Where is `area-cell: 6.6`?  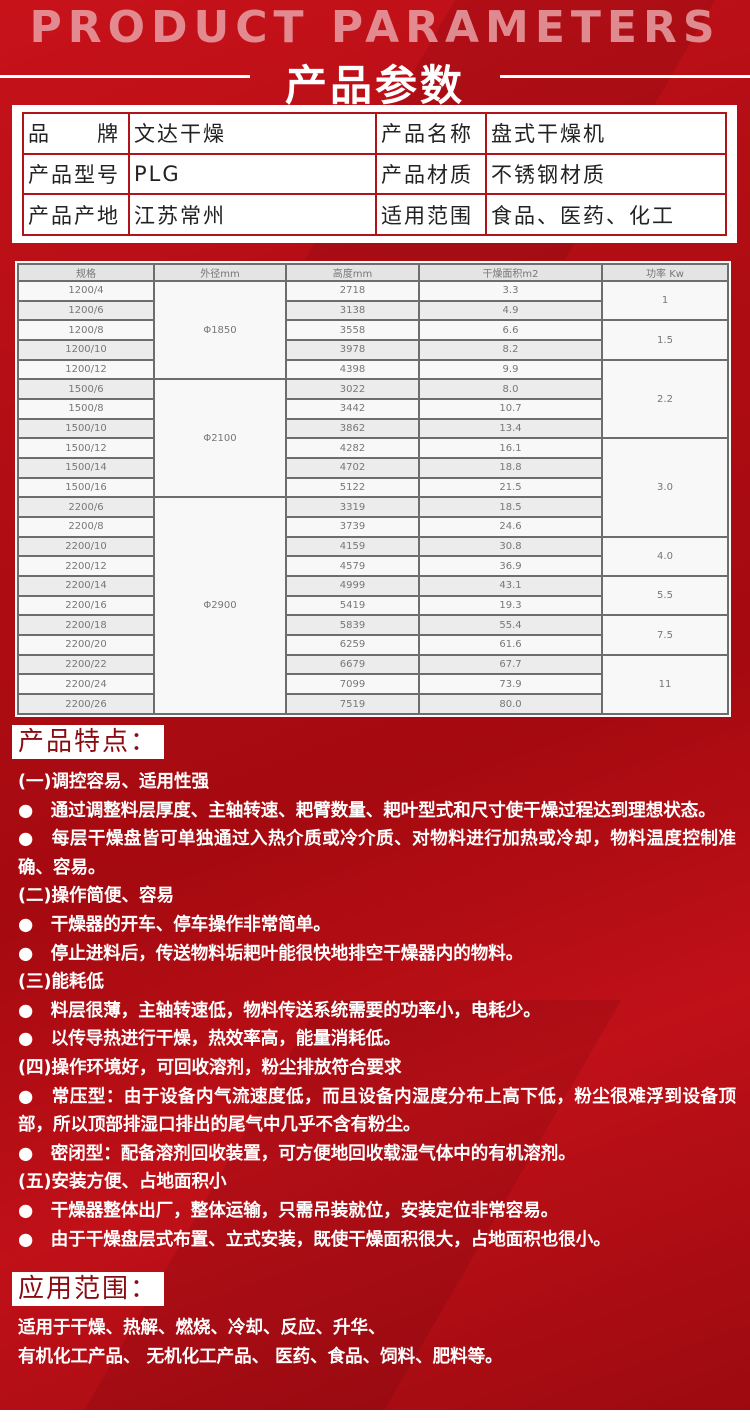
area-cell: 6.6 is located at coordinates (510, 330).